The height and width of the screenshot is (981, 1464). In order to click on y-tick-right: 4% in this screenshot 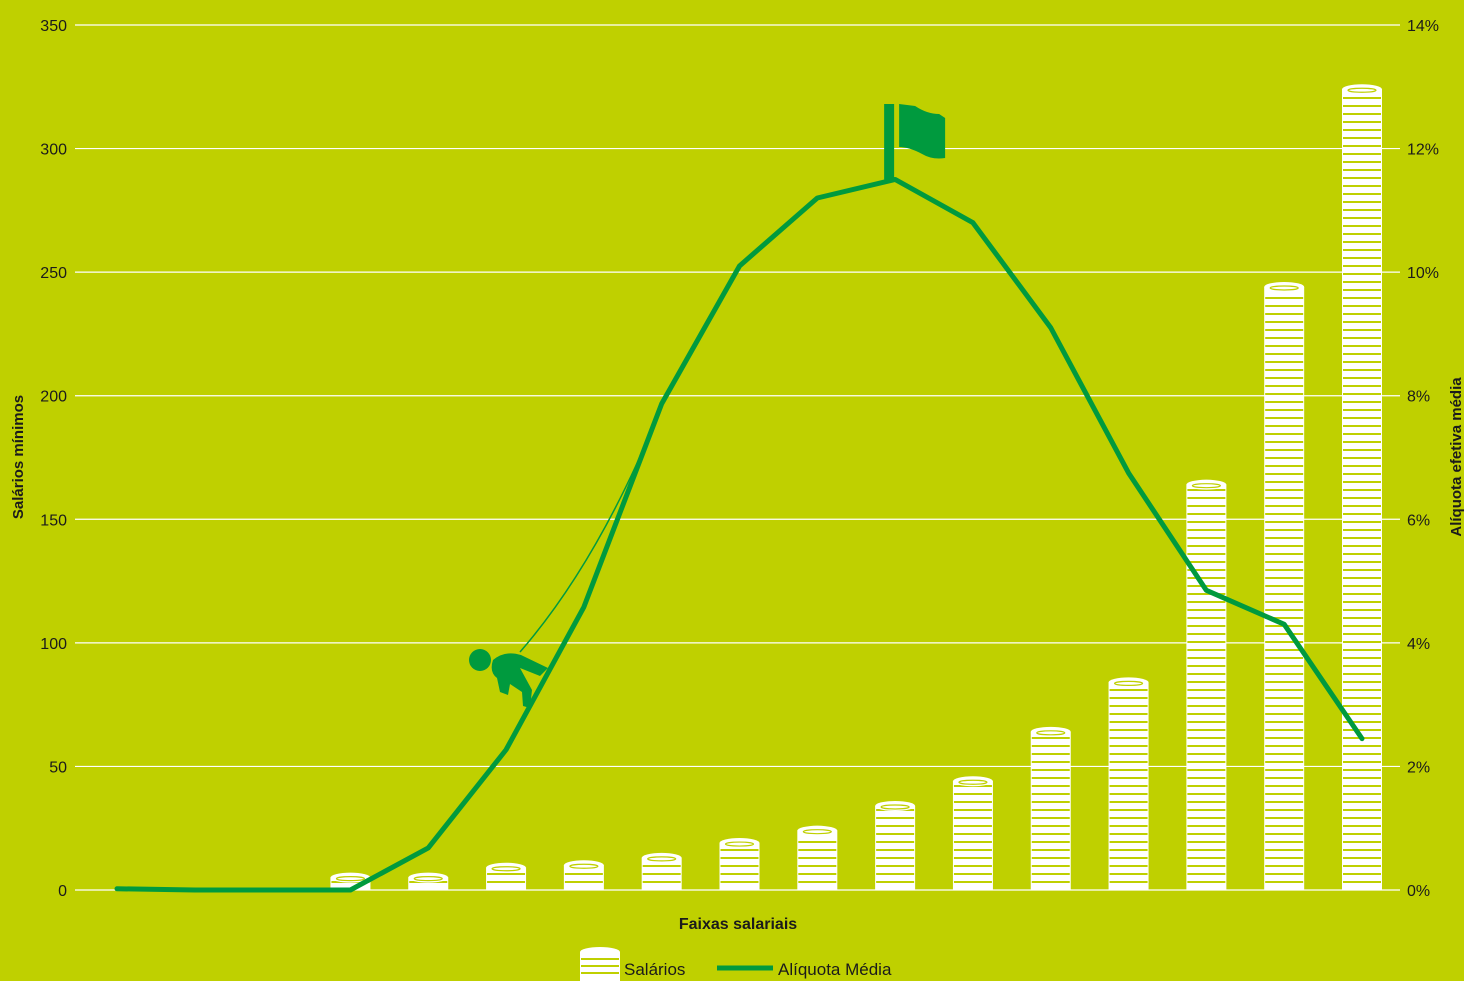, I will do `click(1418, 644)`.